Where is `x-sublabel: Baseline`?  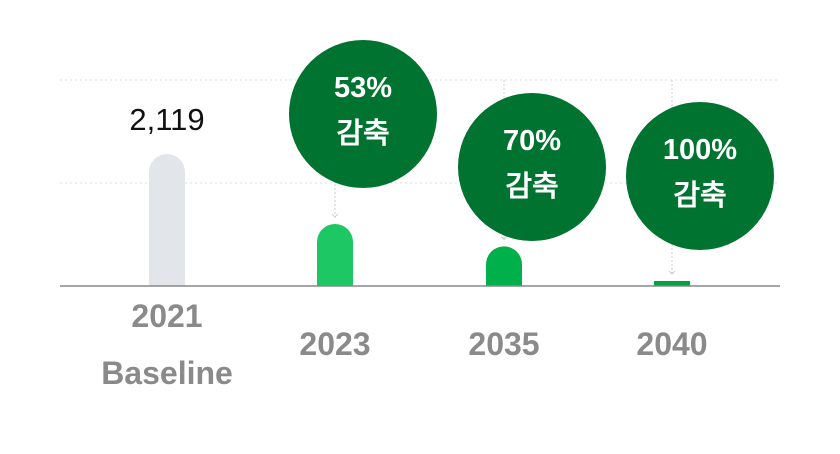
x-sublabel: Baseline is located at coordinates (167, 373).